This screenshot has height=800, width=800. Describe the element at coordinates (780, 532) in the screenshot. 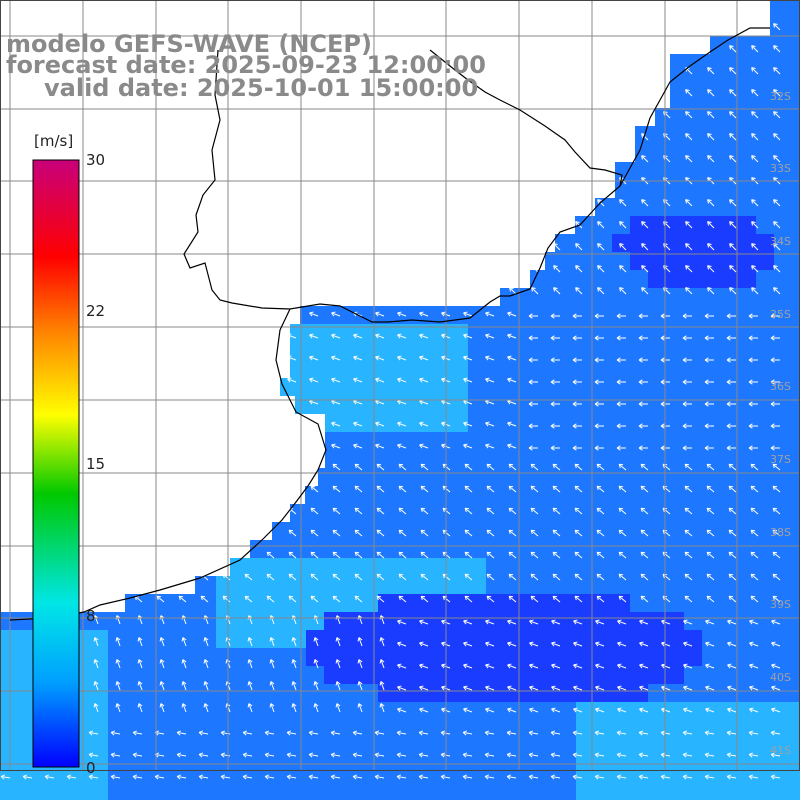

I see `latitude-label: 38S` at that location.